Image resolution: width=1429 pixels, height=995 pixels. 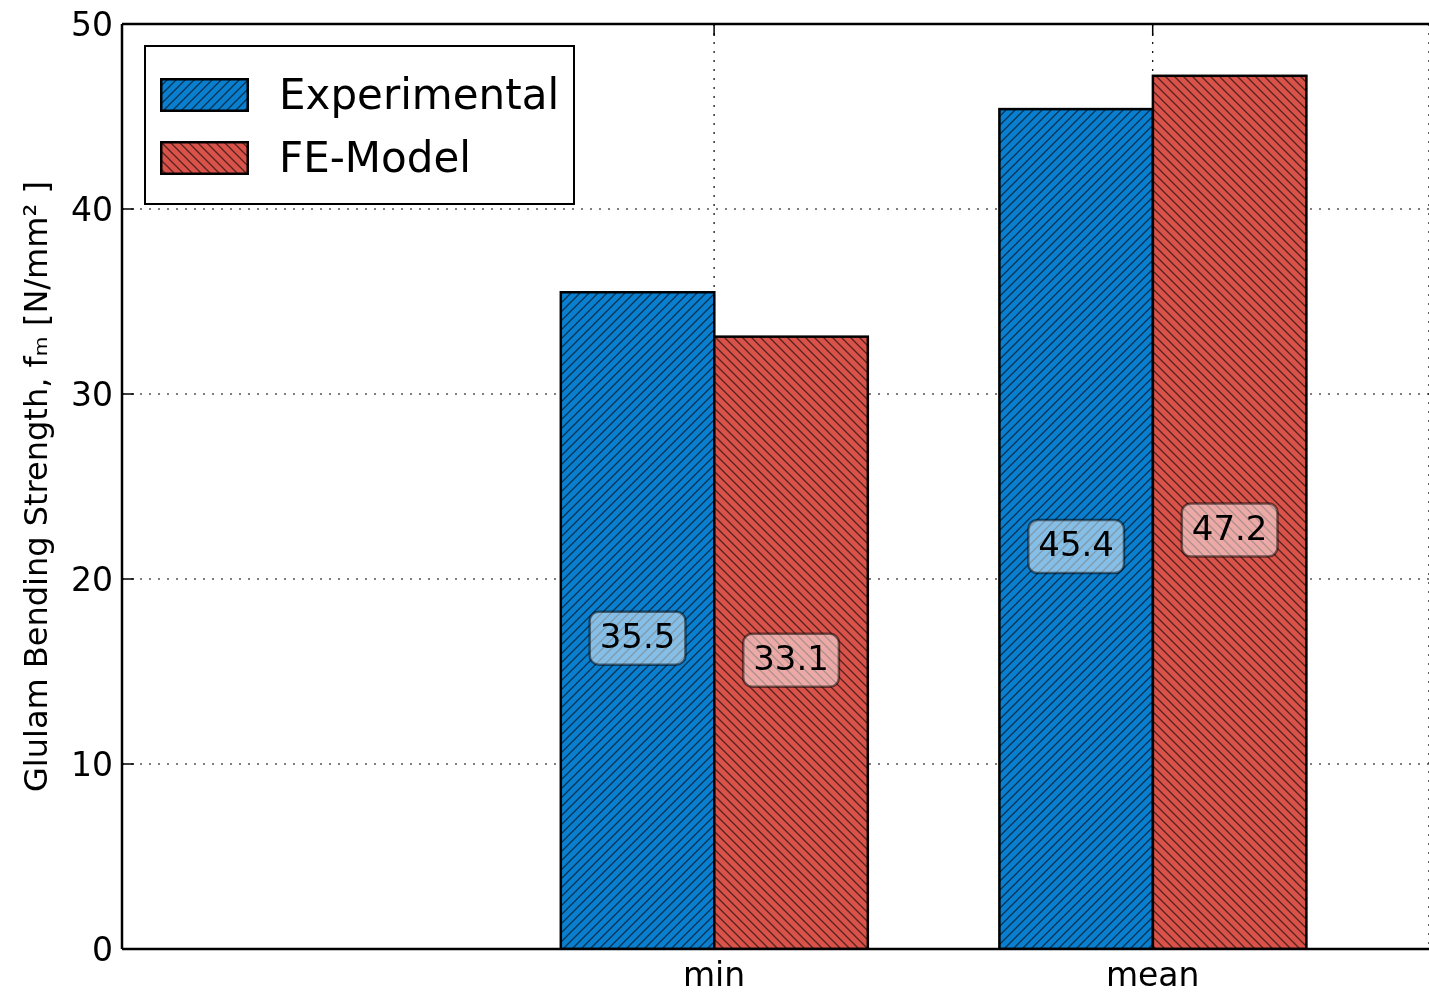 I want to click on data-label: 35.5, so click(x=637, y=635).